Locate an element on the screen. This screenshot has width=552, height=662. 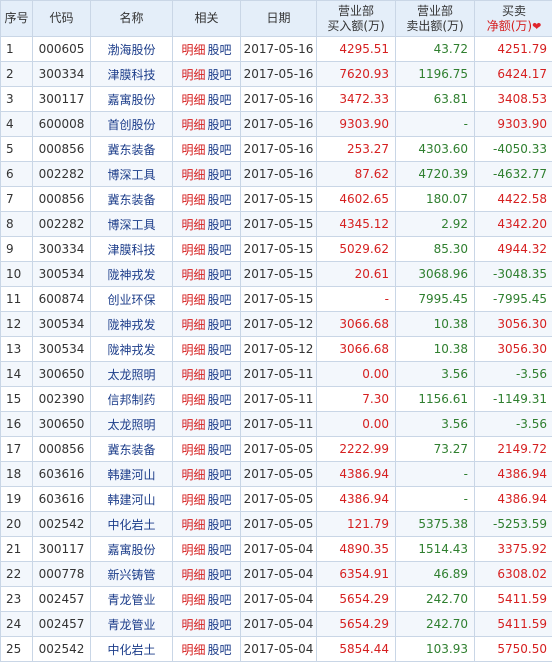
stock-name-link: 创业环保 is located at coordinates (132, 299).